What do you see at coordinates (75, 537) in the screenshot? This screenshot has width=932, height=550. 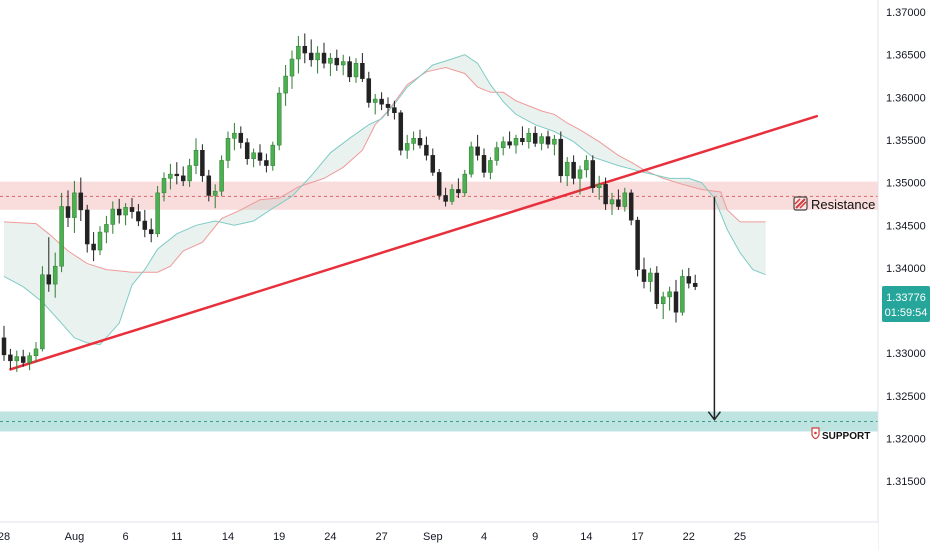 I see `time-tick-label: Aug` at bounding box center [75, 537].